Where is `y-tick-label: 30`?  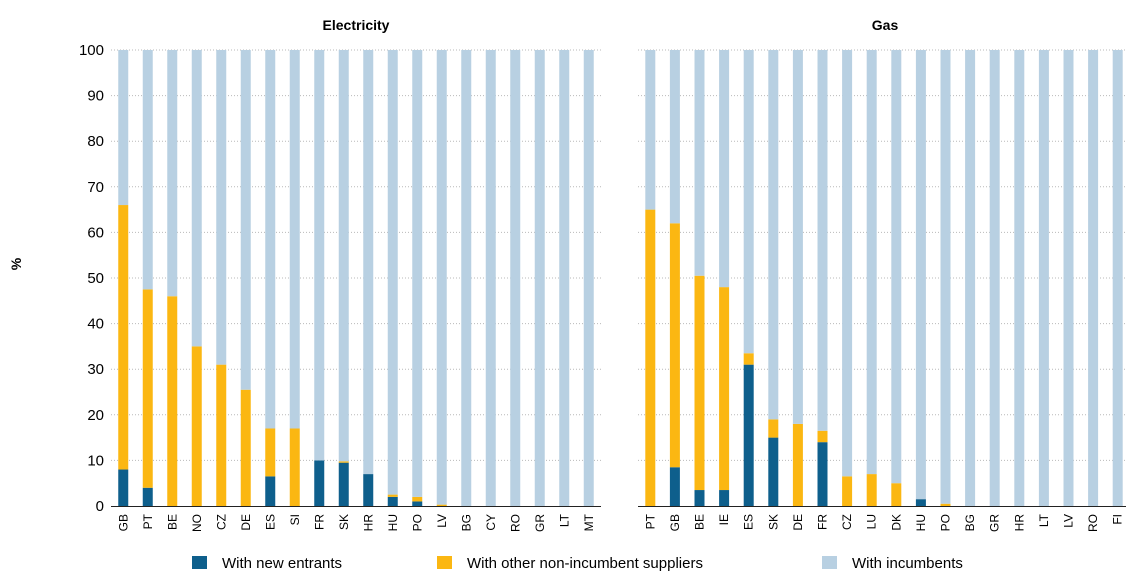 y-tick-label: 30 is located at coordinates (95, 369).